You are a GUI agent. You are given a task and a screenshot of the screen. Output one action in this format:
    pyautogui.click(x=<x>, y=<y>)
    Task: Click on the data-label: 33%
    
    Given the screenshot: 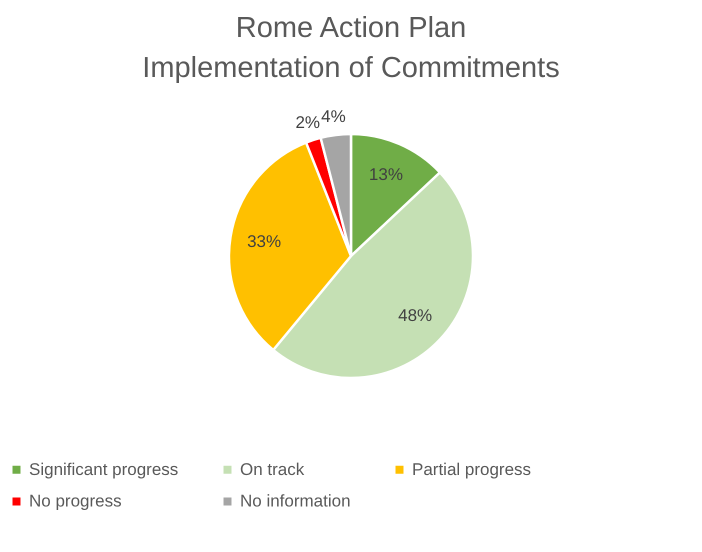 What is the action you would take?
    pyautogui.click(x=264, y=242)
    